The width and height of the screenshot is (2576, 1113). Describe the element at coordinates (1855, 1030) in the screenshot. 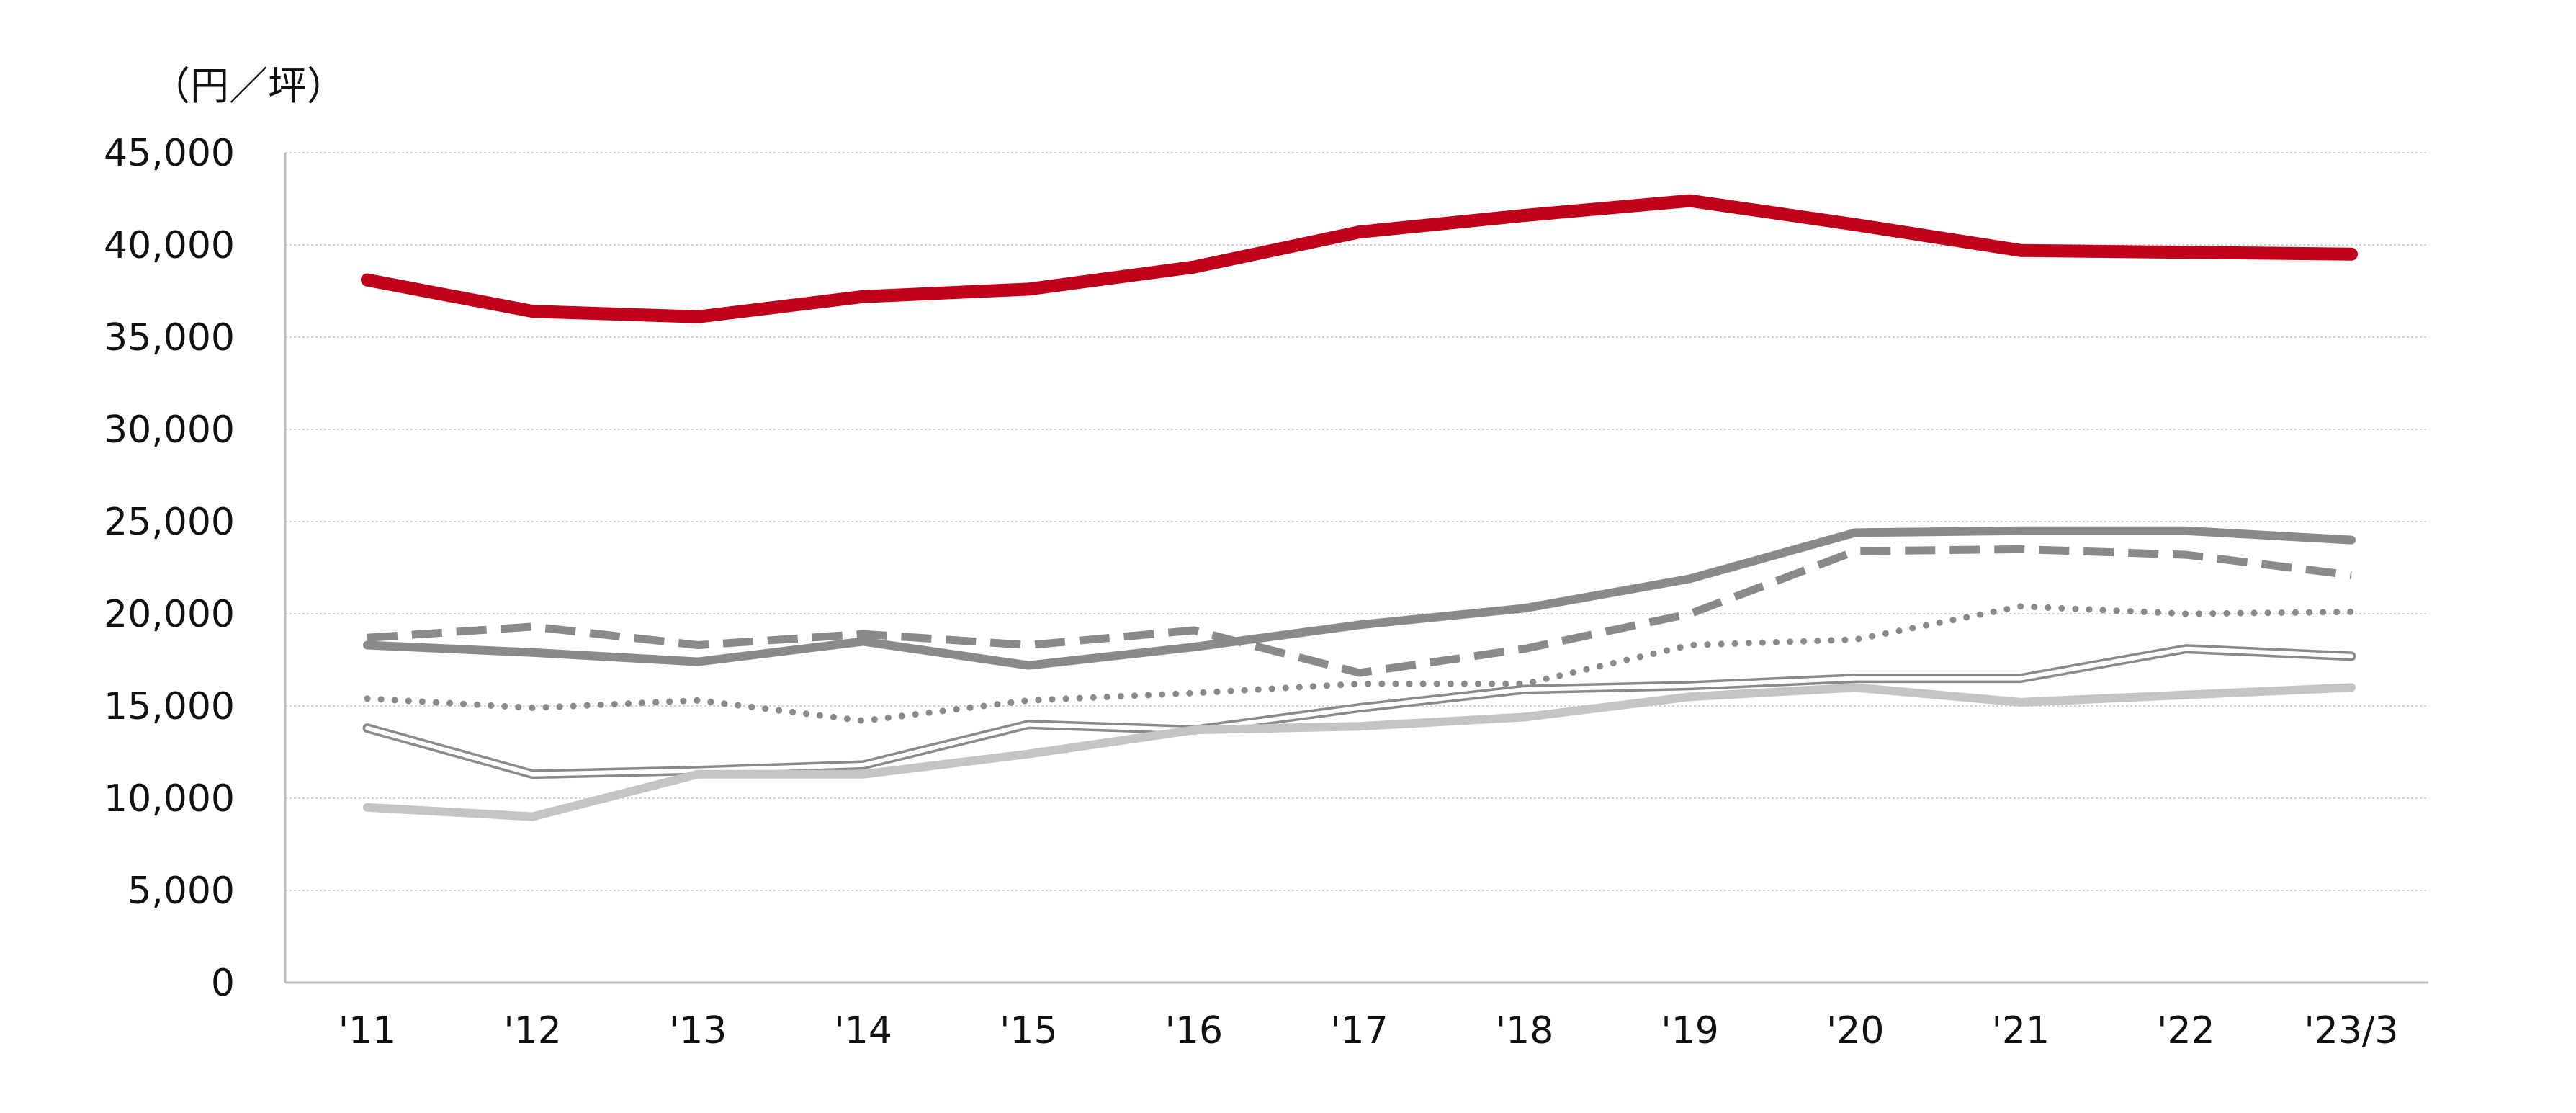

I see `x-tick-label: '20` at that location.